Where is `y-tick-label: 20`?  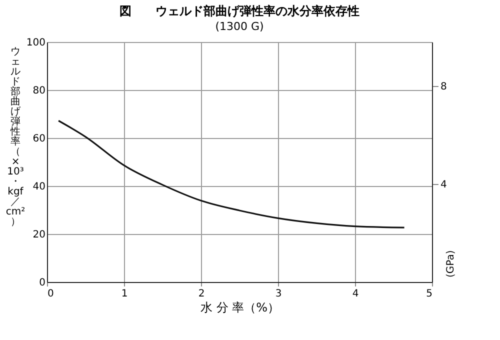
y-tick-label: 20 is located at coordinates (39, 235).